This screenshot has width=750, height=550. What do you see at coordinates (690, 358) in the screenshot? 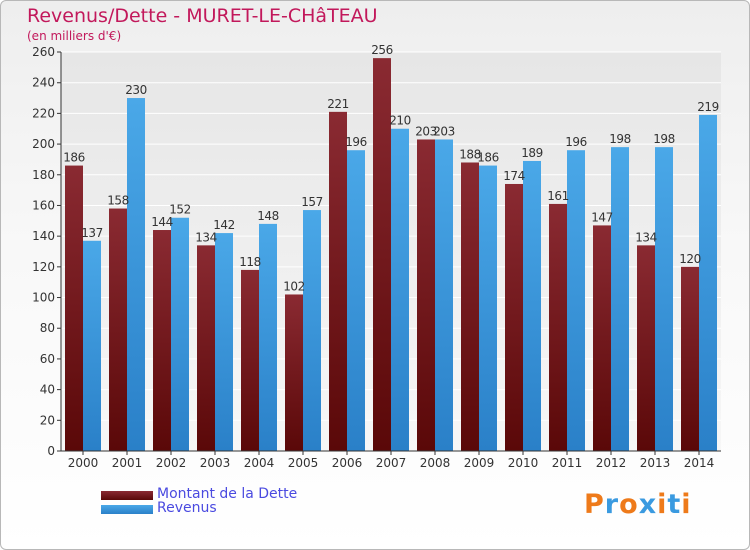
I see `bar-dette-2014` at bounding box center [690, 358].